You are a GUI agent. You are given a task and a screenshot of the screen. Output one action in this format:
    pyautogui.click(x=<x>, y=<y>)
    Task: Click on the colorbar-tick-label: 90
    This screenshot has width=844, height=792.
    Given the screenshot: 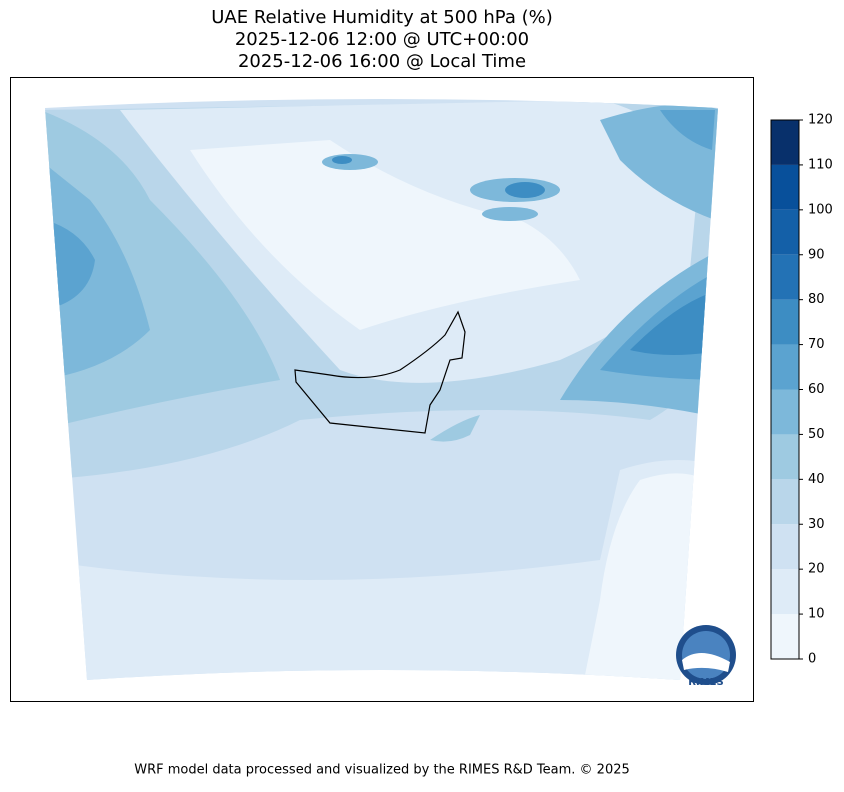 What is the action you would take?
    pyautogui.click(x=816, y=254)
    